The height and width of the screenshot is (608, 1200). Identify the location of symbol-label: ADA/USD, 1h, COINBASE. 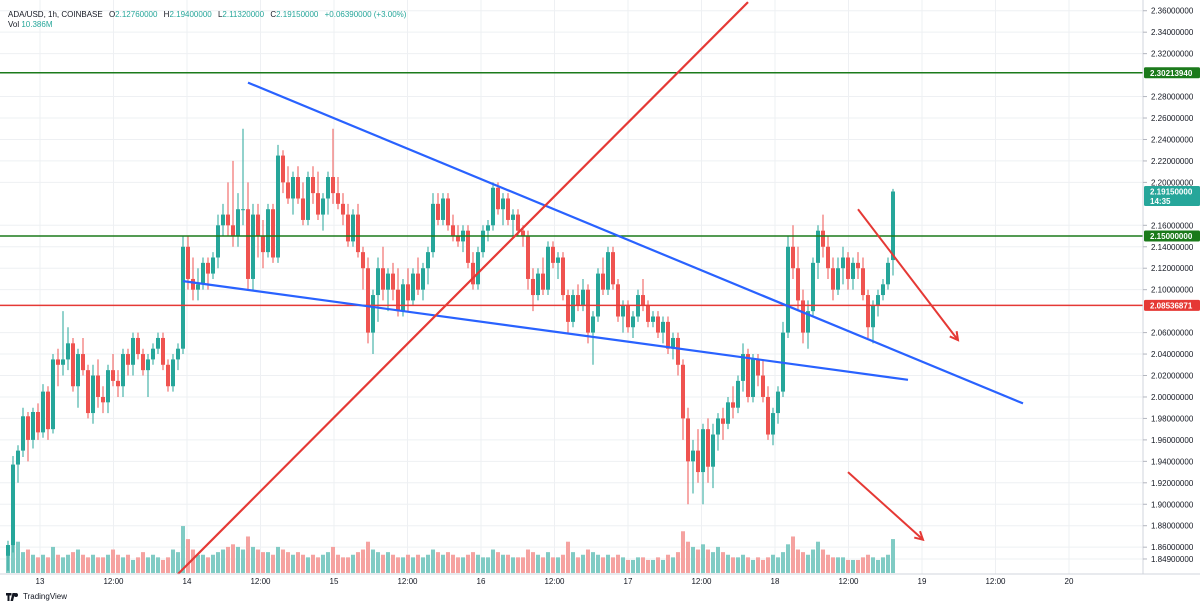
(55, 14).